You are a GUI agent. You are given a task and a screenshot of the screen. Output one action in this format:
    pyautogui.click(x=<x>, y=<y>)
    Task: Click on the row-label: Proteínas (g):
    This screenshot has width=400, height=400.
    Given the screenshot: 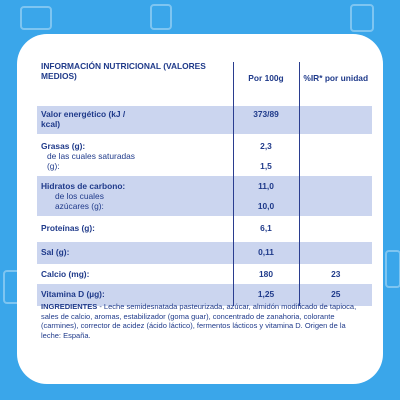 What is the action you would take?
    pyautogui.click(x=68, y=228)
    